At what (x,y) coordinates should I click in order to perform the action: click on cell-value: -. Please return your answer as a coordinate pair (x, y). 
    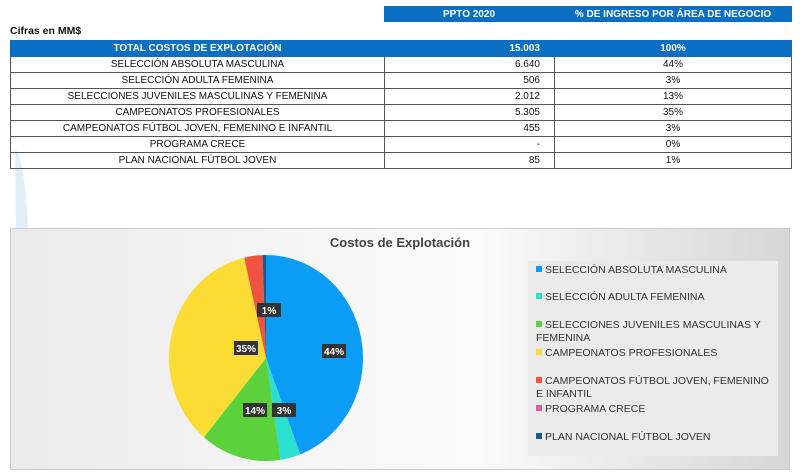
    Looking at the image, I should click on (469, 144).